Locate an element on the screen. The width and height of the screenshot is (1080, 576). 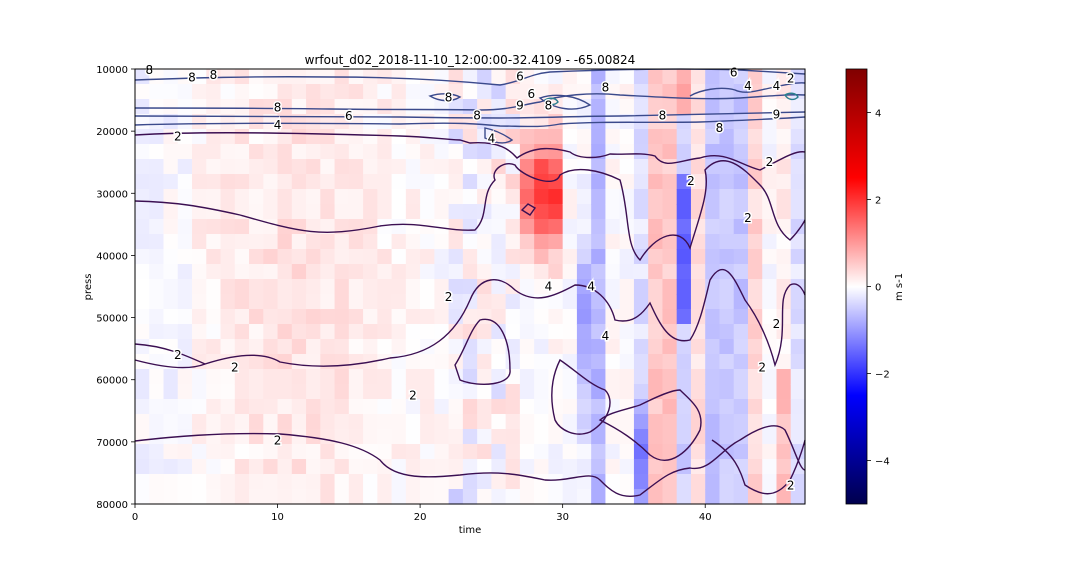
y-axis: 10000 20000 30000 40000 50000 60000 70000 80000 is located at coordinates (115, 288).